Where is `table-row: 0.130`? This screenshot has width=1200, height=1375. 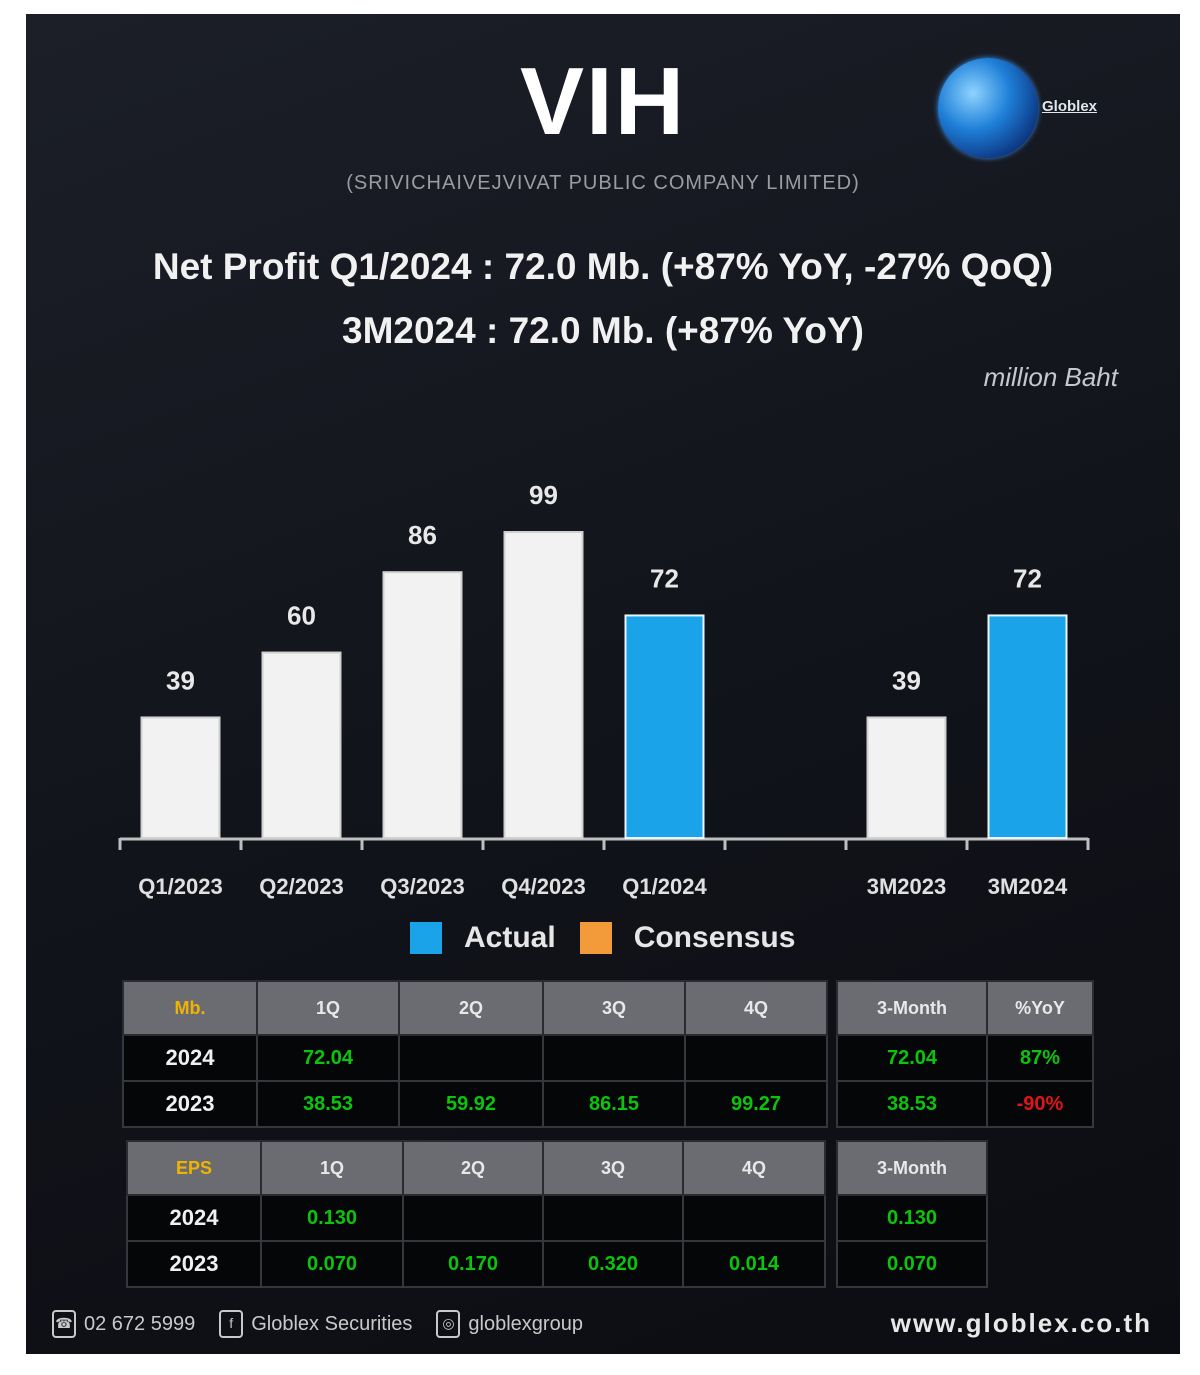
table-row: 0.130 is located at coordinates (912, 1218).